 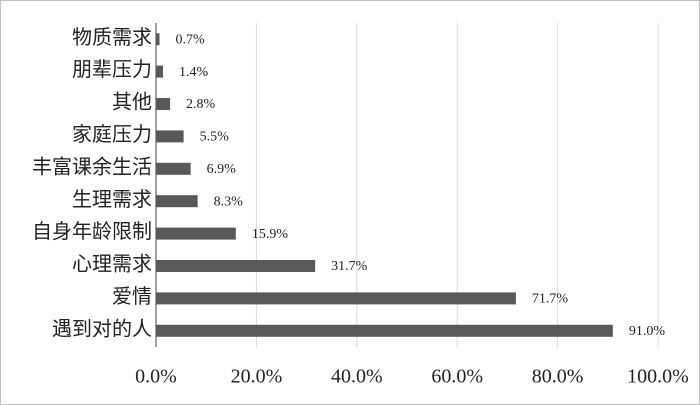 What do you see at coordinates (215, 137) in the screenshot?
I see `value-label: 5.5%` at bounding box center [215, 137].